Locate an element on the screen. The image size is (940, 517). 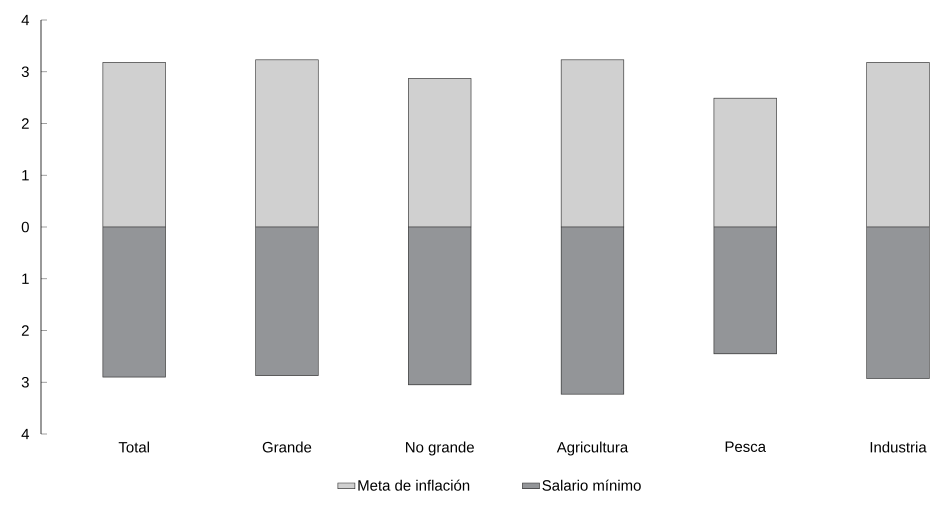
x-tick-label: No grande is located at coordinates (440, 449).